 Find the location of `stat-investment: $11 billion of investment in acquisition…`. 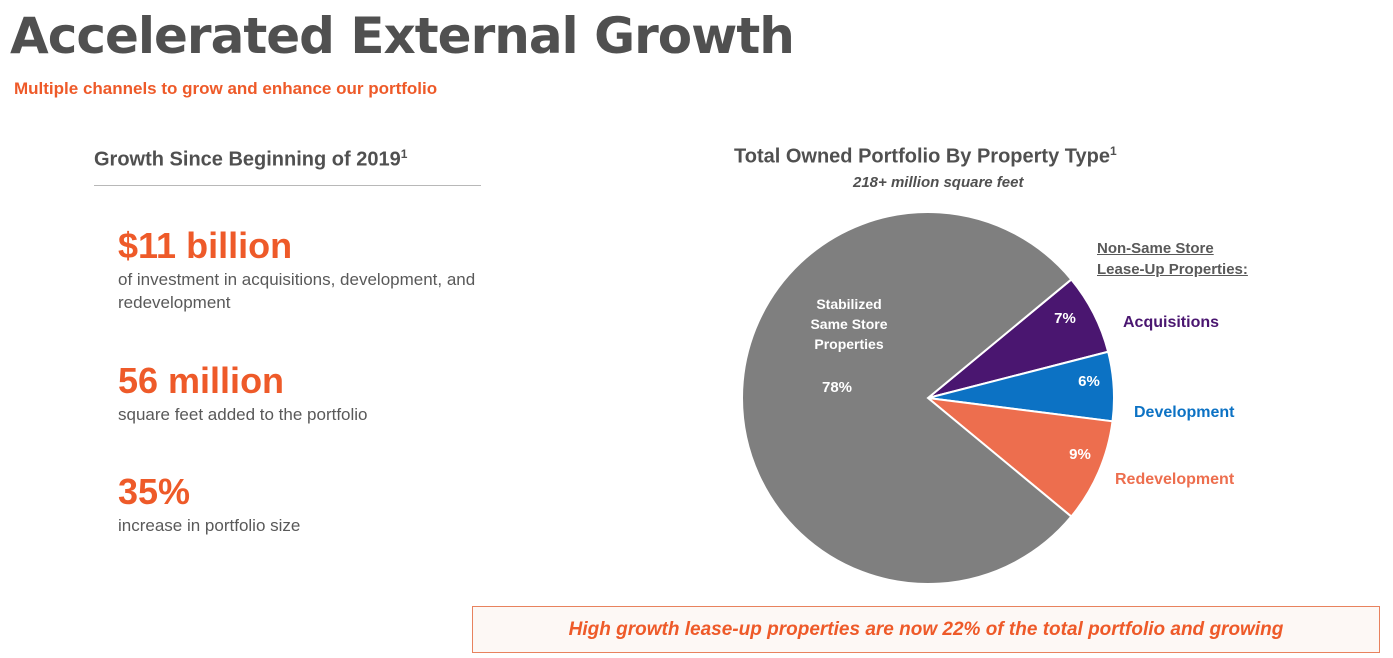

stat-investment: $11 billion of investment in acquisition… is located at coordinates (298, 270).